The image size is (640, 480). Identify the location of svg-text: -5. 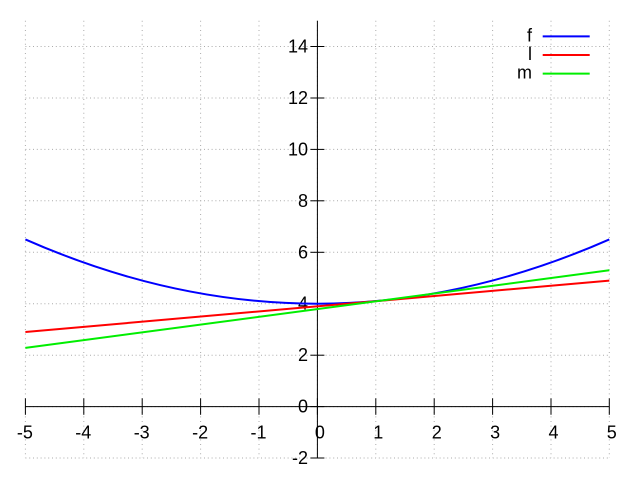
(25, 433).